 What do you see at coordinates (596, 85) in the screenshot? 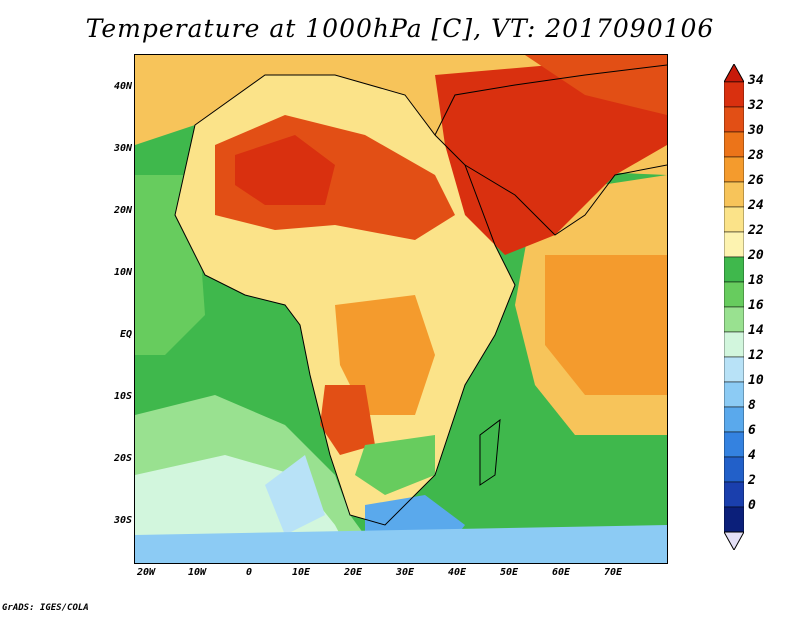
I see `temp-region-iran` at bounding box center [596, 85].